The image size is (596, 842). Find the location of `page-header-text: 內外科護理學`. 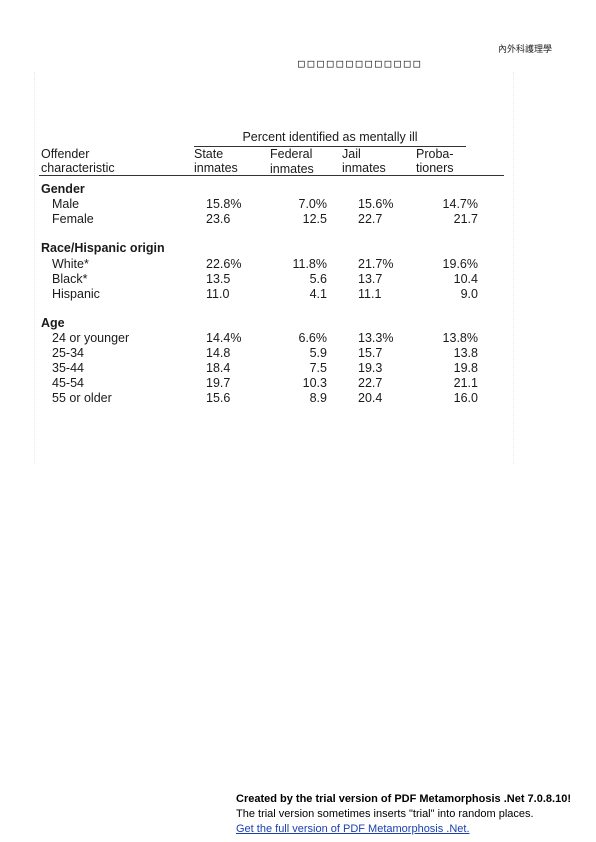

page-header-text: 內外科護理學 is located at coordinates (524, 50).